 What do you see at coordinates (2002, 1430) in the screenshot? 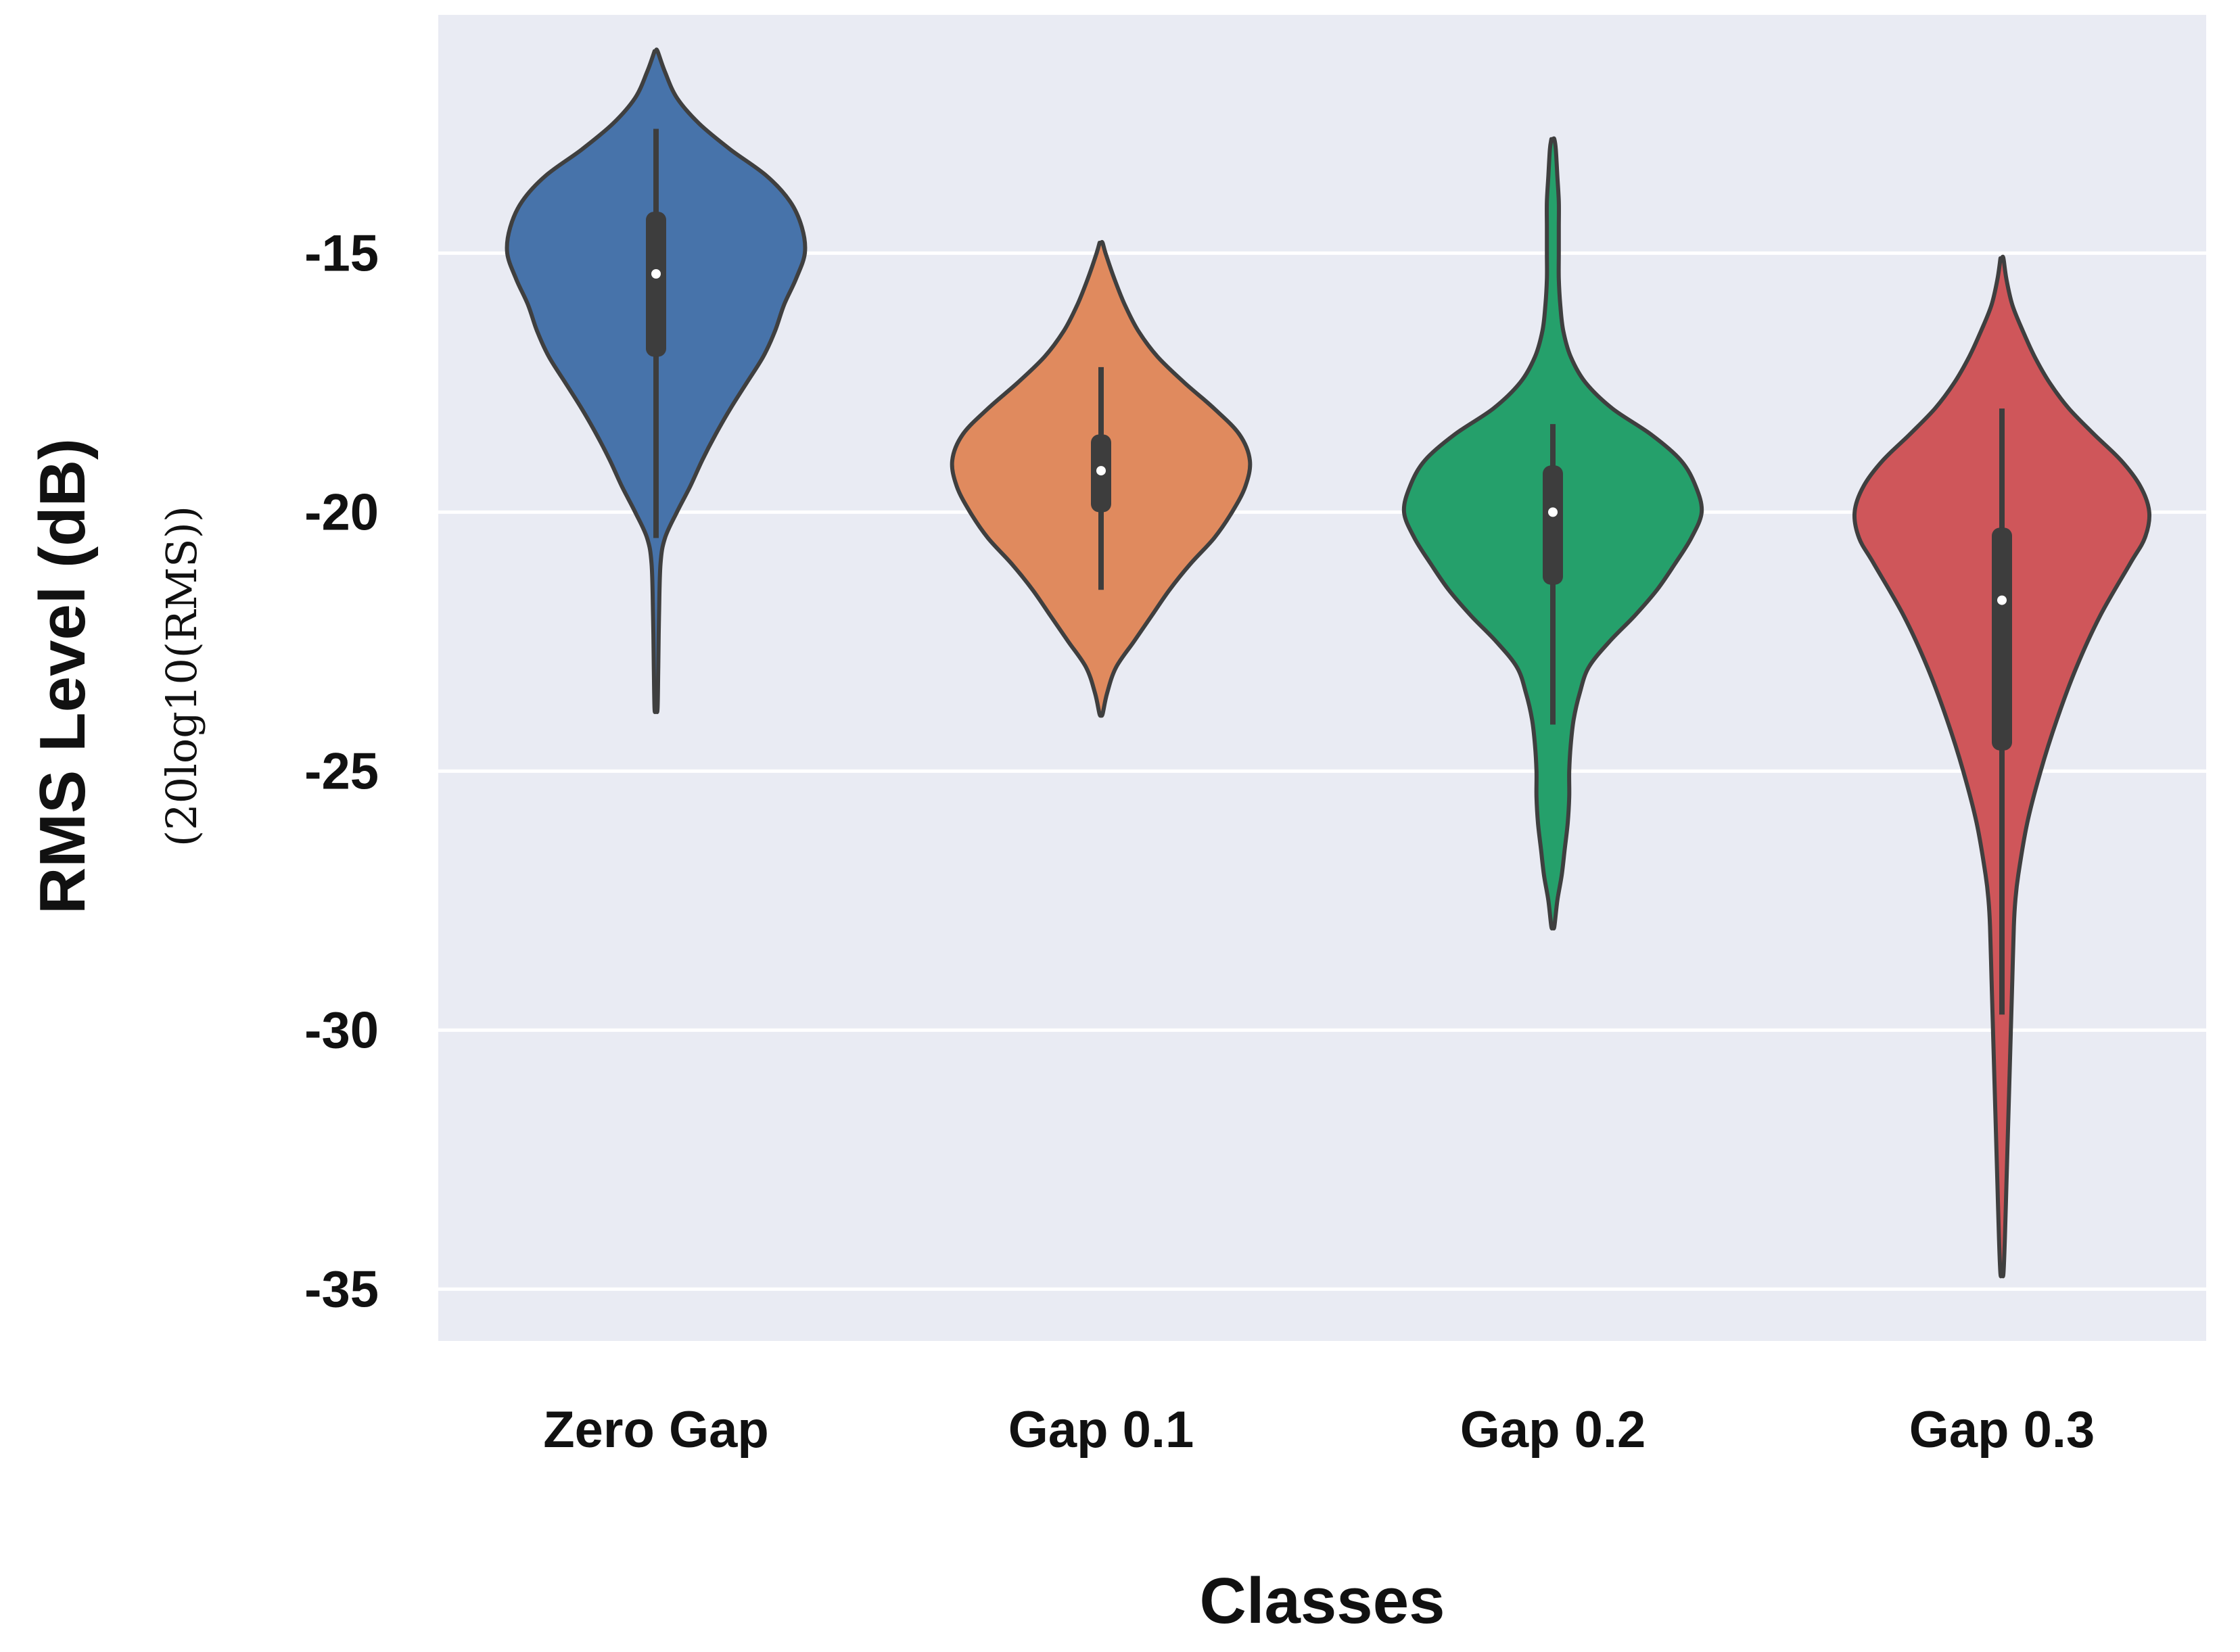
I see `x-tick-label: Gap 0.3` at bounding box center [2002, 1430].